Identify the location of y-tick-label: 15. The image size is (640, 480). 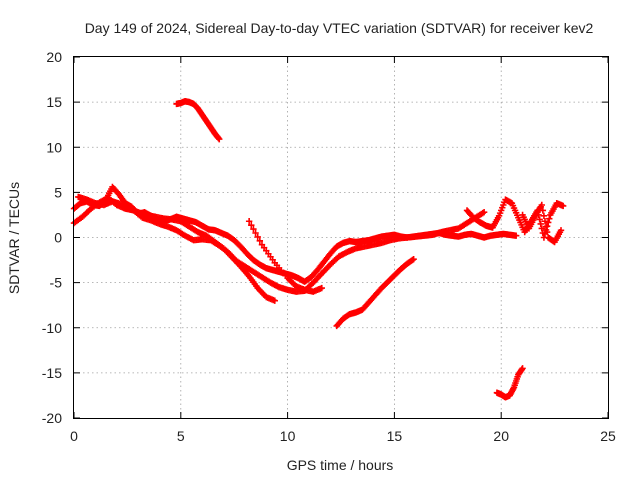
(54, 102).